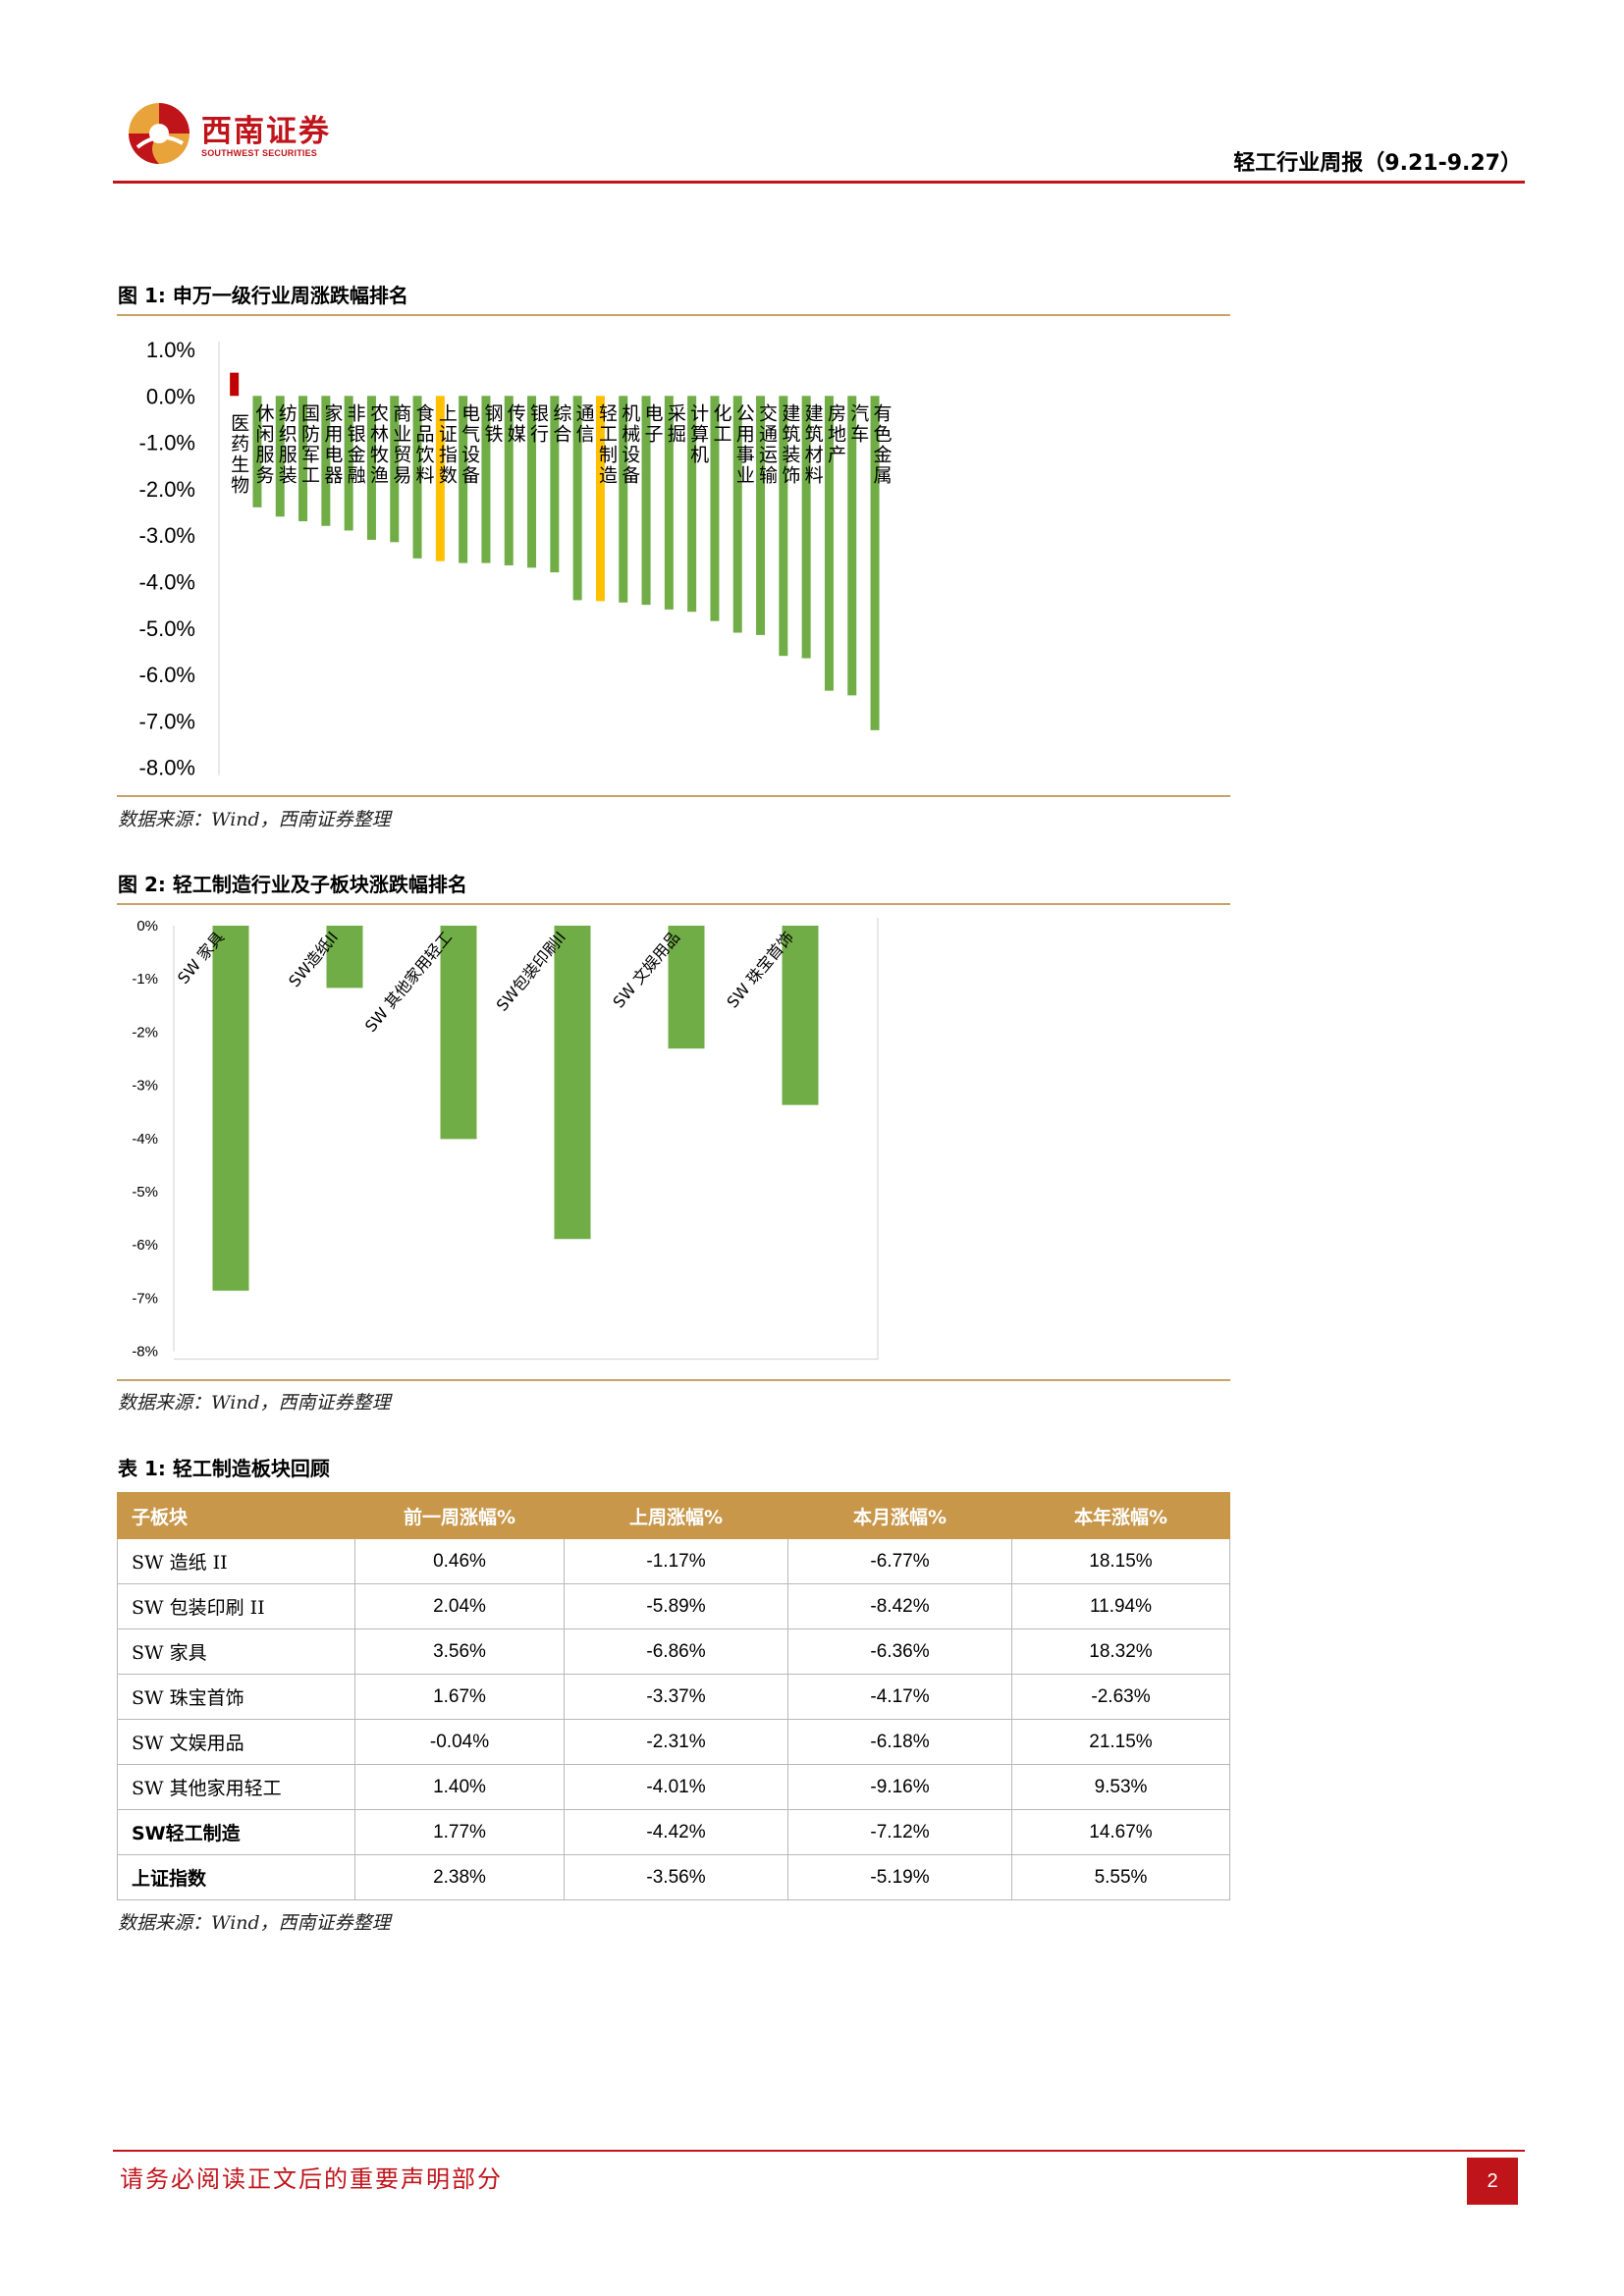 Image resolution: width=1624 pixels, height=2296 pixels. I want to click on category-label-group: 电气设备电气设备, so click(470, 444).